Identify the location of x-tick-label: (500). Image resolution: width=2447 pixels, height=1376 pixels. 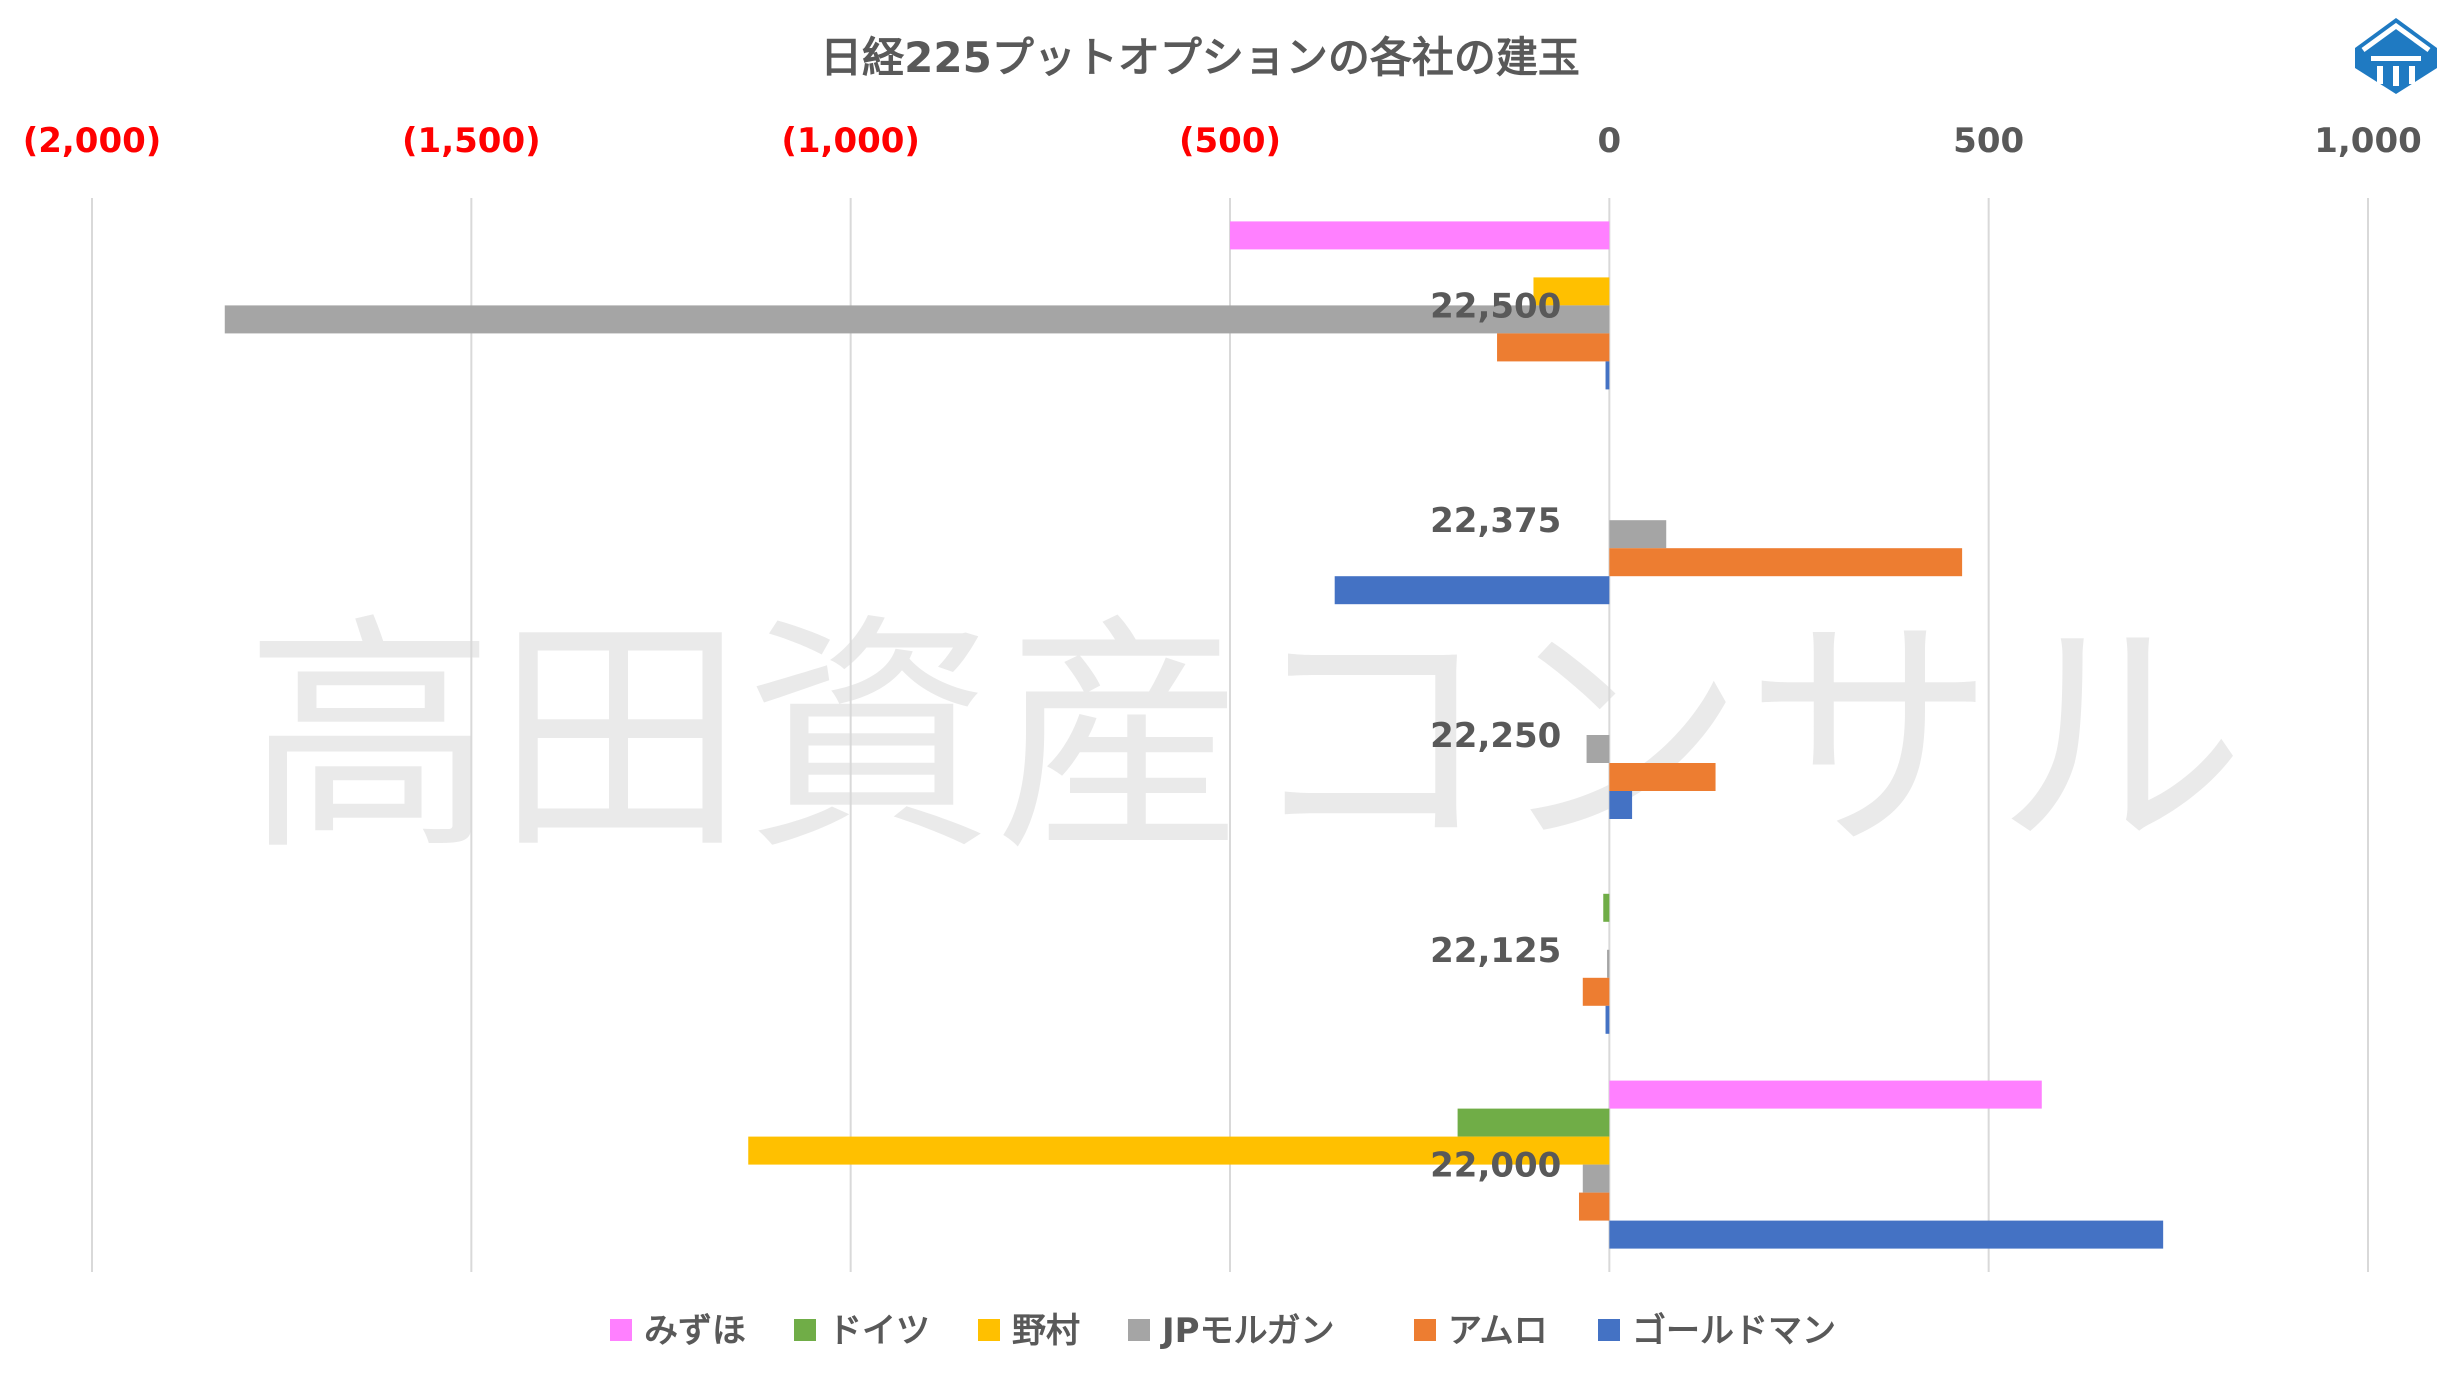
(1230, 141).